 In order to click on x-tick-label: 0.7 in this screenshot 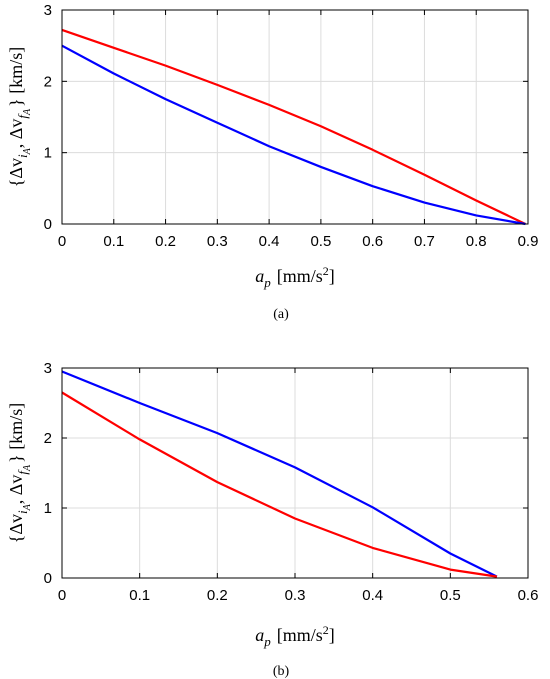, I will do `click(424, 241)`.